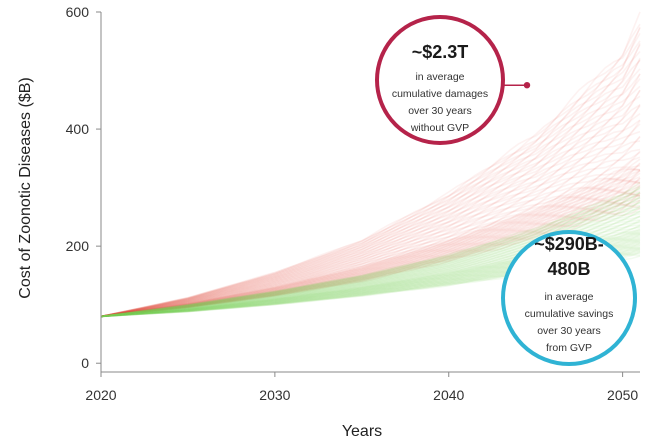 The height and width of the screenshot is (440, 652). What do you see at coordinates (85, 363) in the screenshot?
I see `y-tick-label: 0` at bounding box center [85, 363].